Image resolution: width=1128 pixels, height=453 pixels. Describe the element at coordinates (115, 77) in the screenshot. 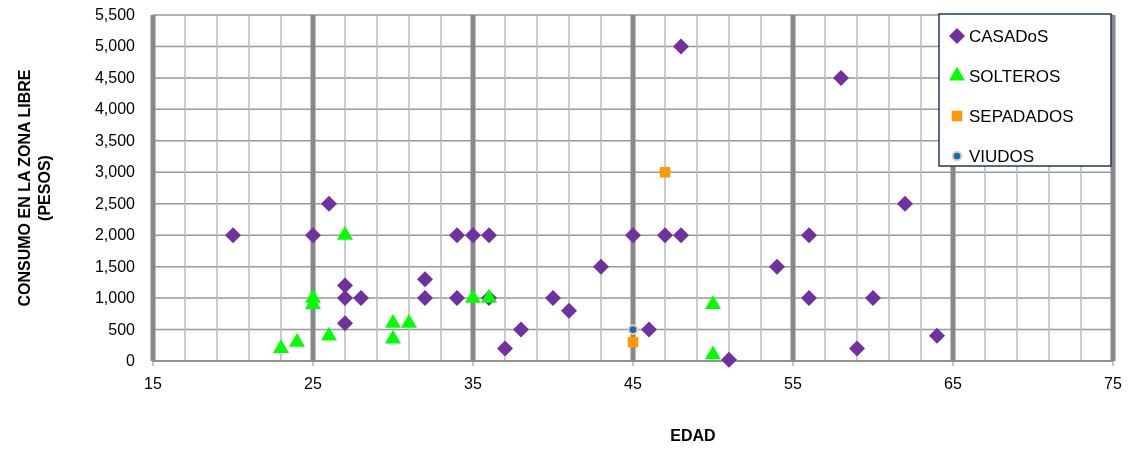

I see `y-tick-label: 4,500` at that location.